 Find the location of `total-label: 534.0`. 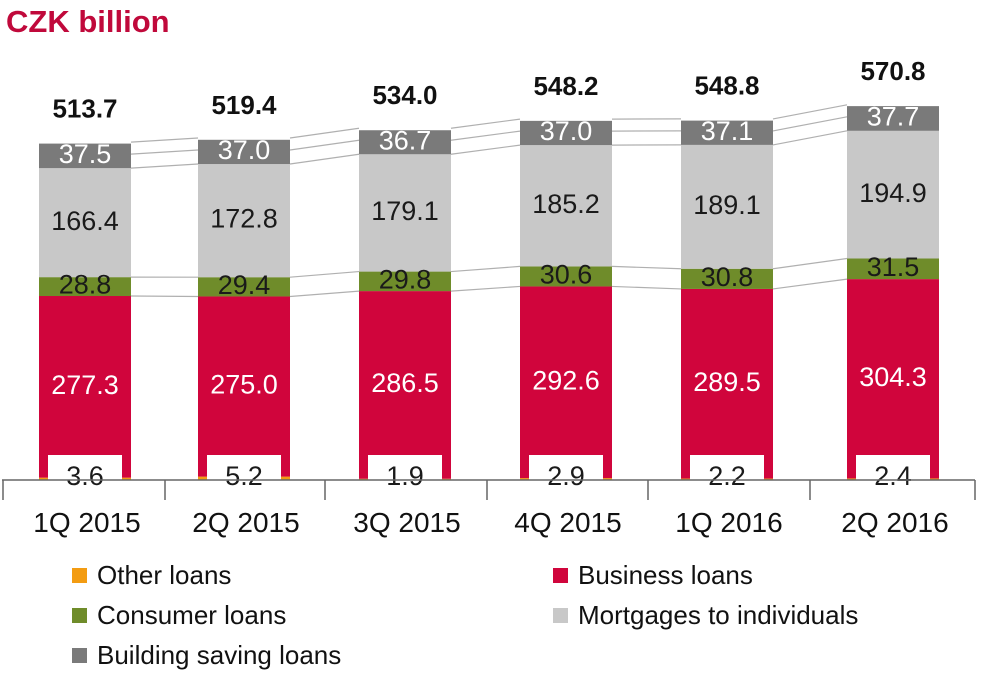

total-label: 534.0 is located at coordinates (404, 95).